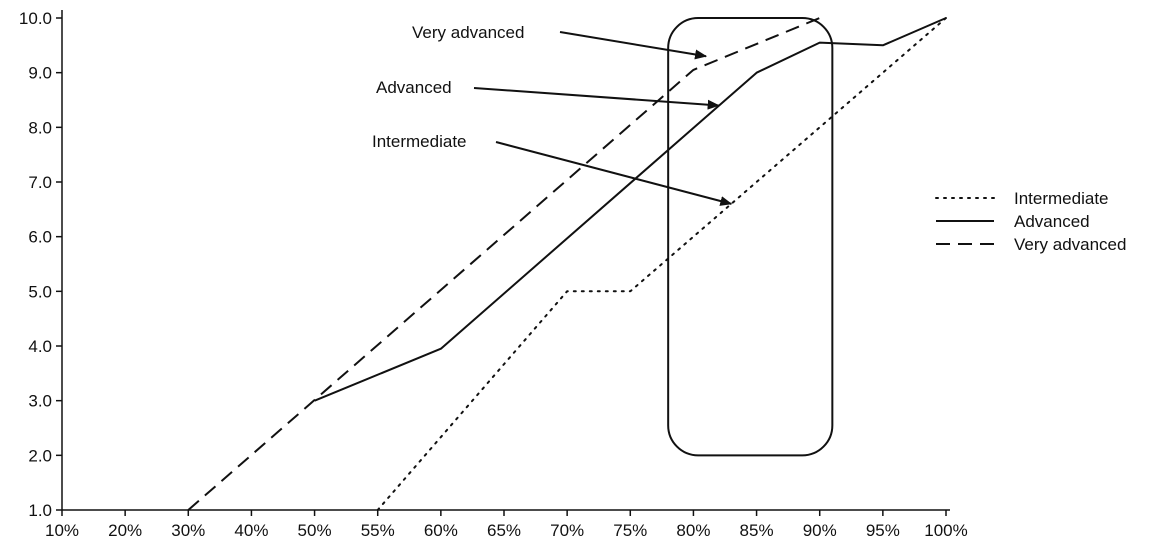  I want to click on x-tick-label: 80%, so click(693, 530).